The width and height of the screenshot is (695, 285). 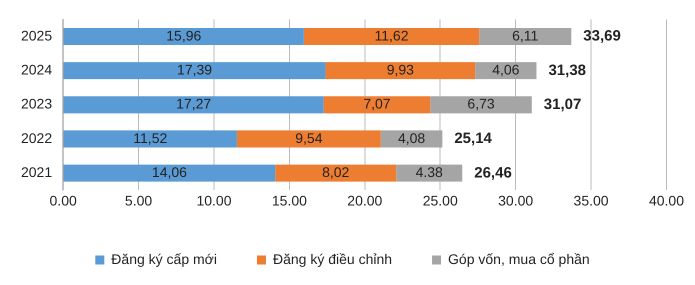 I want to click on data-label: 7,07, so click(x=377, y=104).